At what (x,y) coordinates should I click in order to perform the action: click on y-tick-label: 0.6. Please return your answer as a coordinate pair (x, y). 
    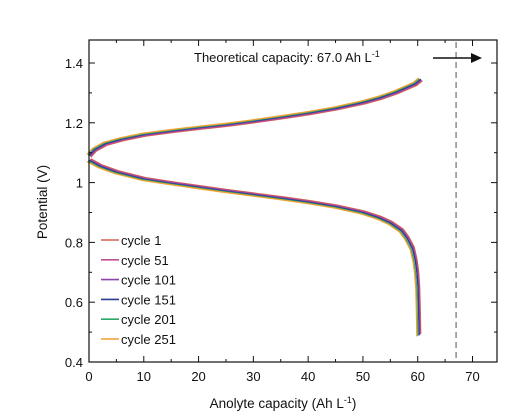
    Looking at the image, I should click on (74, 302).